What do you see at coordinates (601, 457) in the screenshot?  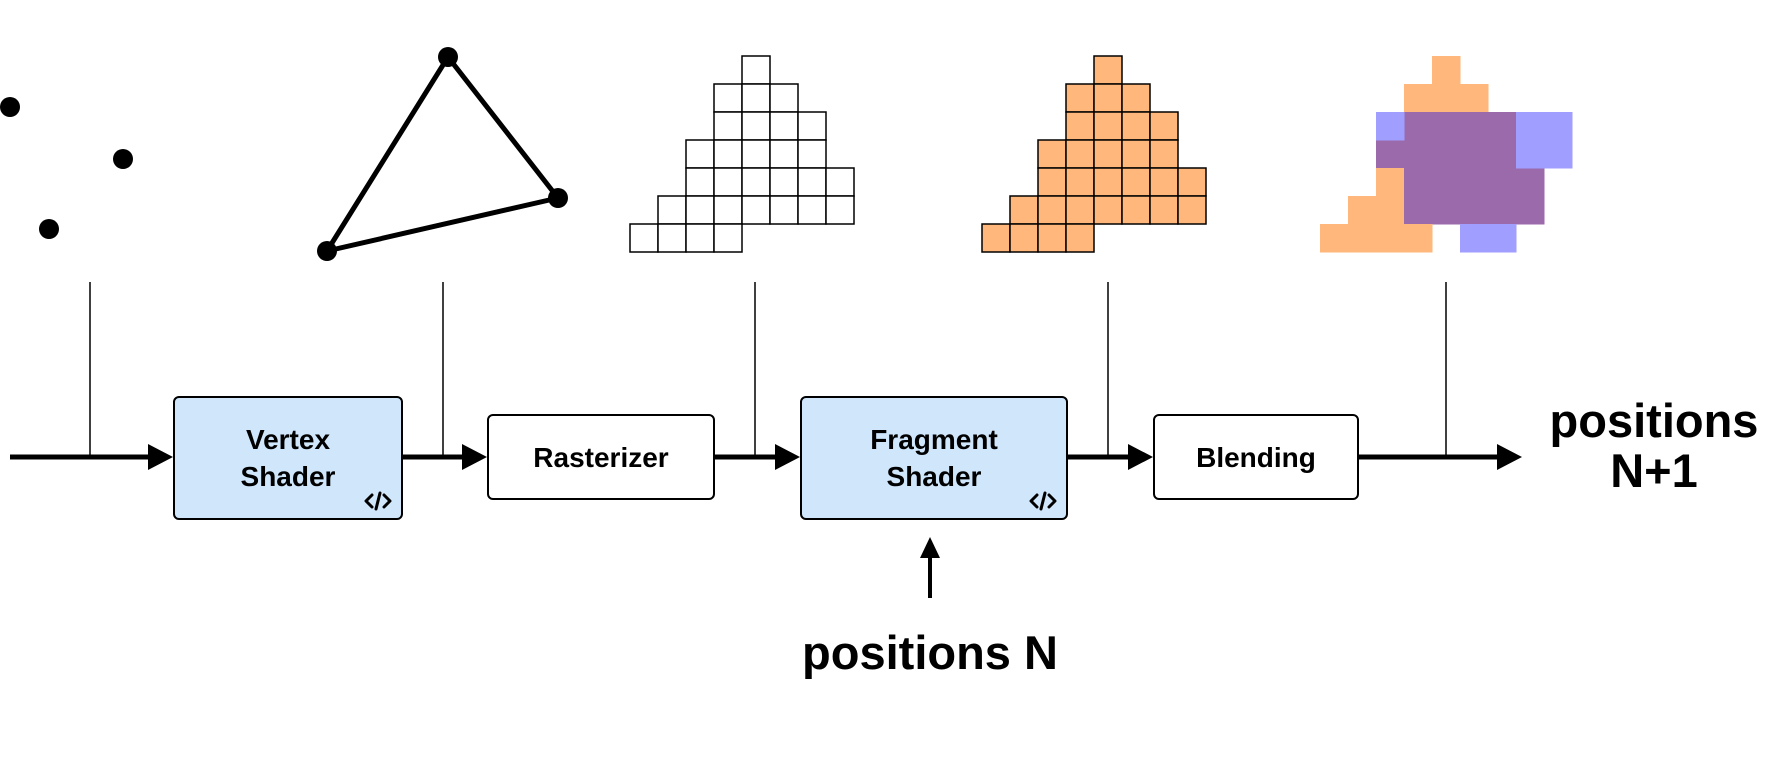 I see `rasterizer-stage: Rasterizer` at bounding box center [601, 457].